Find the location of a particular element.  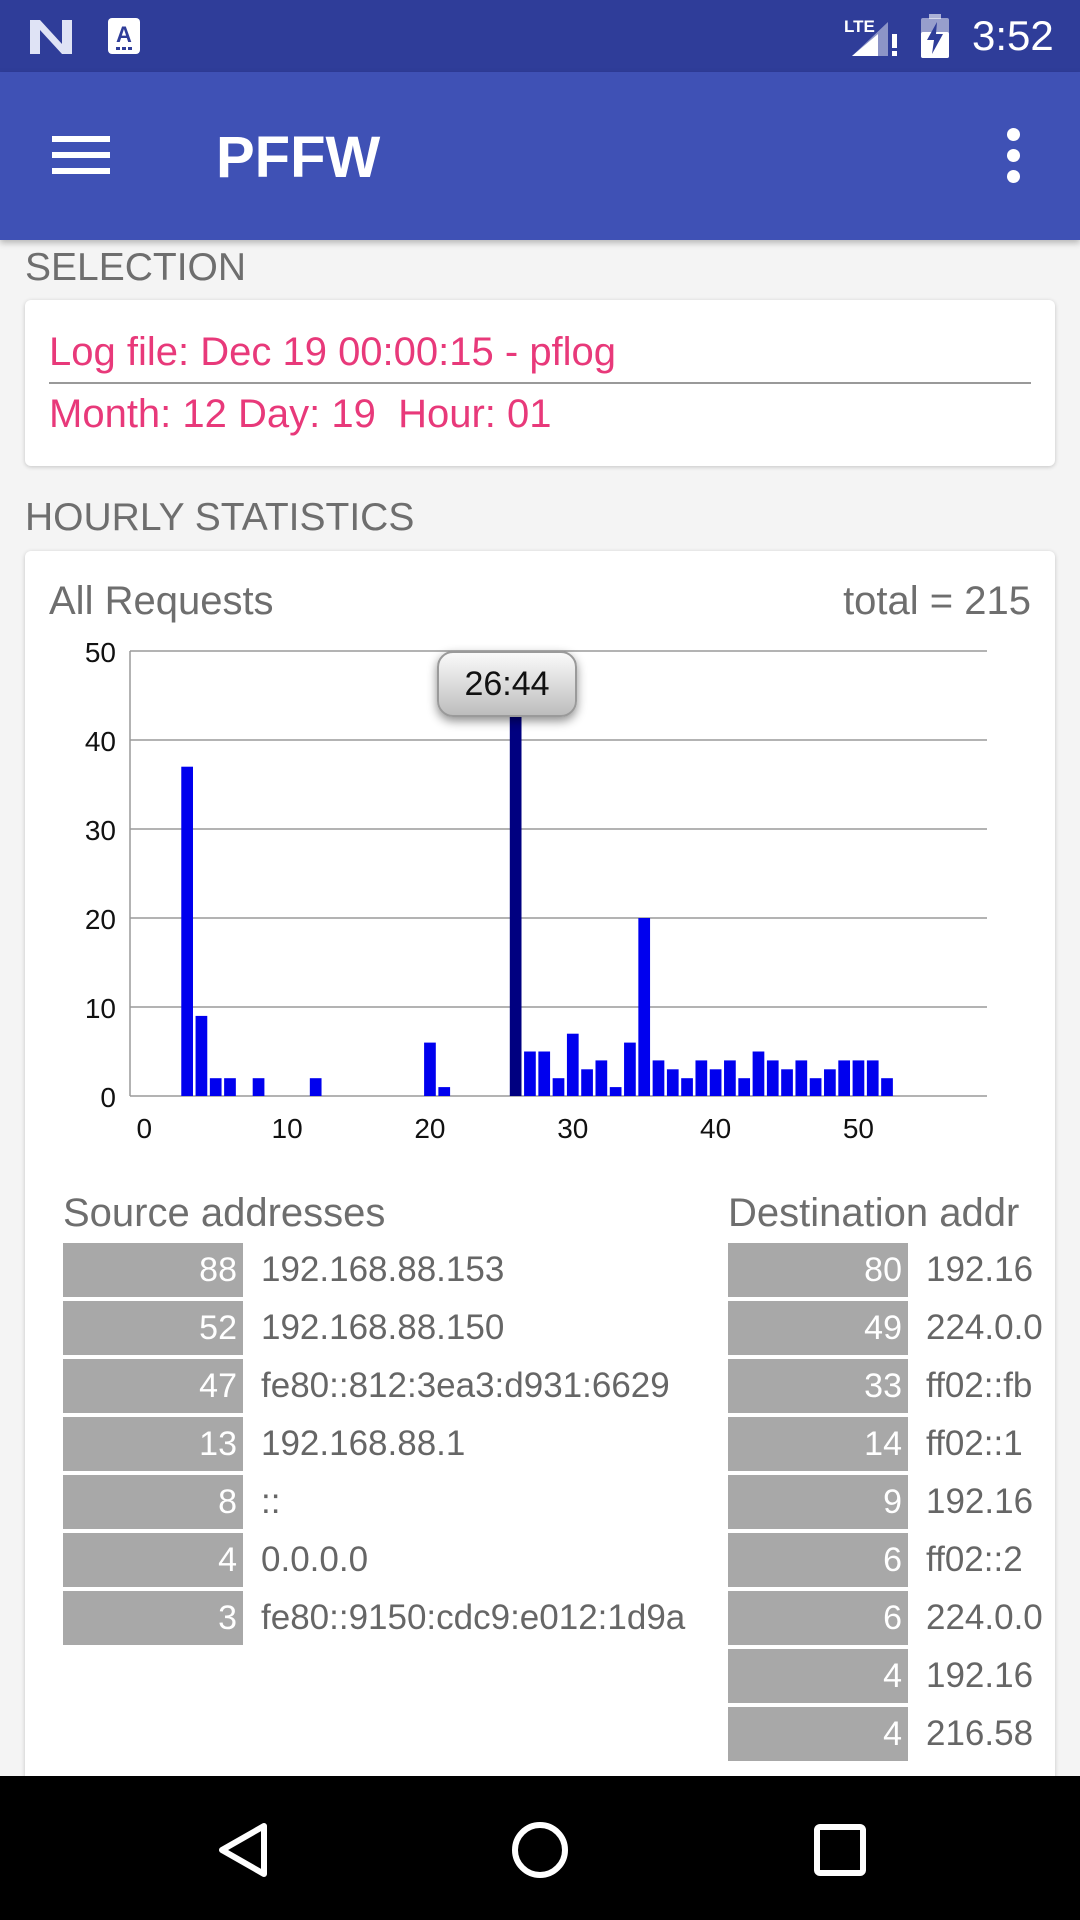

destination-address: ff02::2 is located at coordinates (974, 1559).